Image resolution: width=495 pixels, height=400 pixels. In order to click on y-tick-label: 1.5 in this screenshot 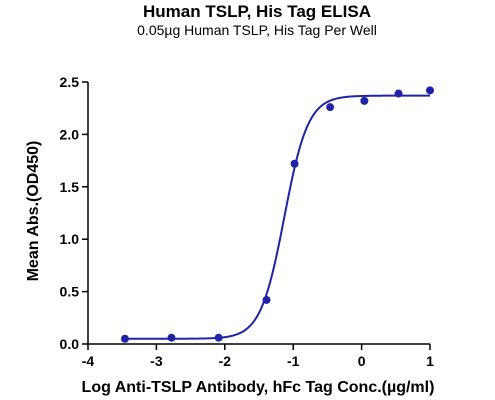, I will do `click(70, 187)`.